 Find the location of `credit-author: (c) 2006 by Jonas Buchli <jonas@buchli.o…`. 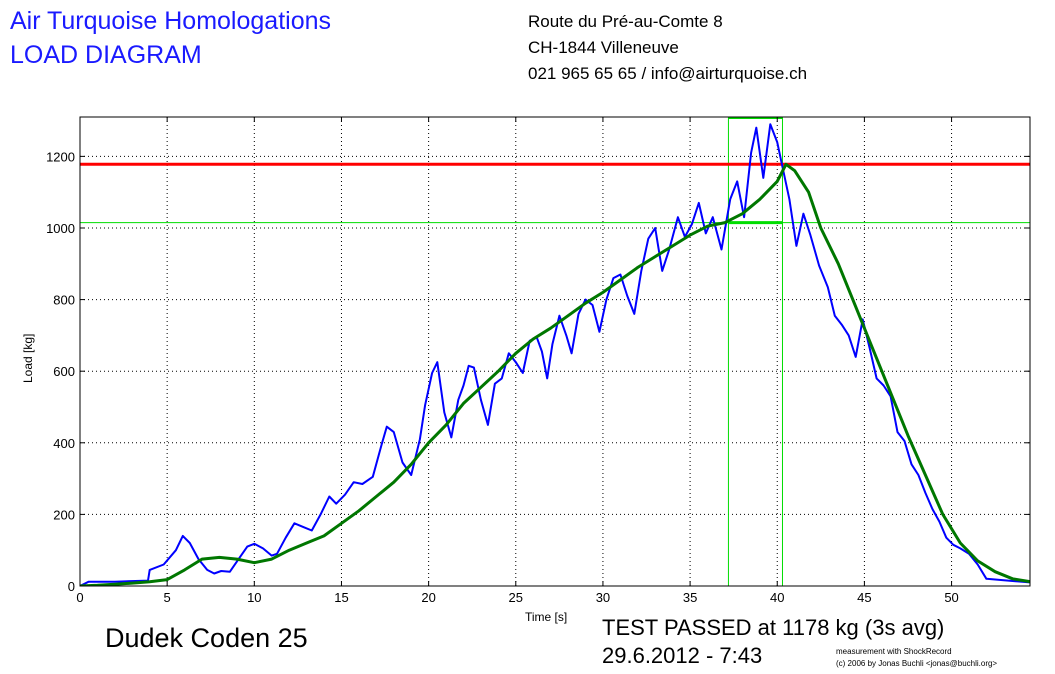

credit-author: (c) 2006 by Jonas Buchli <jonas@buchli.o… is located at coordinates (917, 663).